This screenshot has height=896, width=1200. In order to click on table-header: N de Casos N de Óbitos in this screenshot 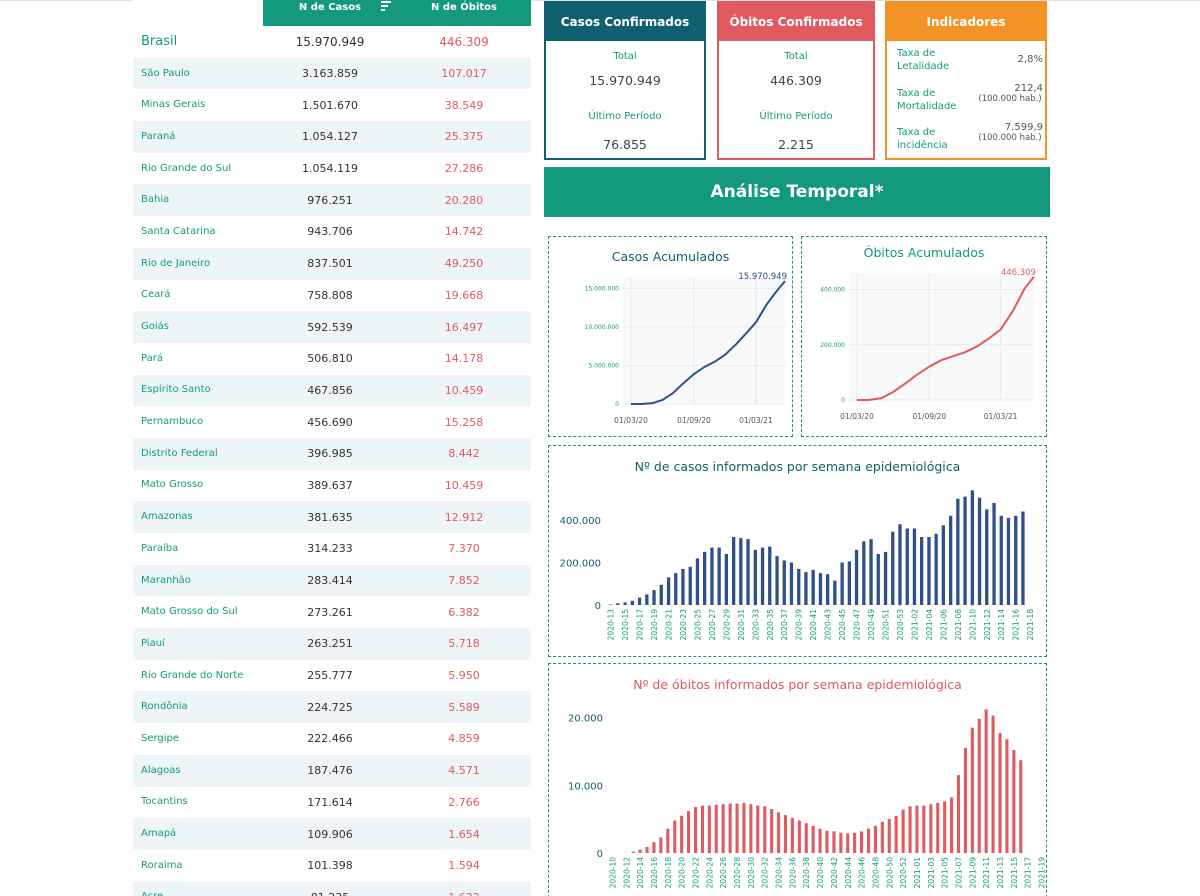, I will do `click(397, 13)`.